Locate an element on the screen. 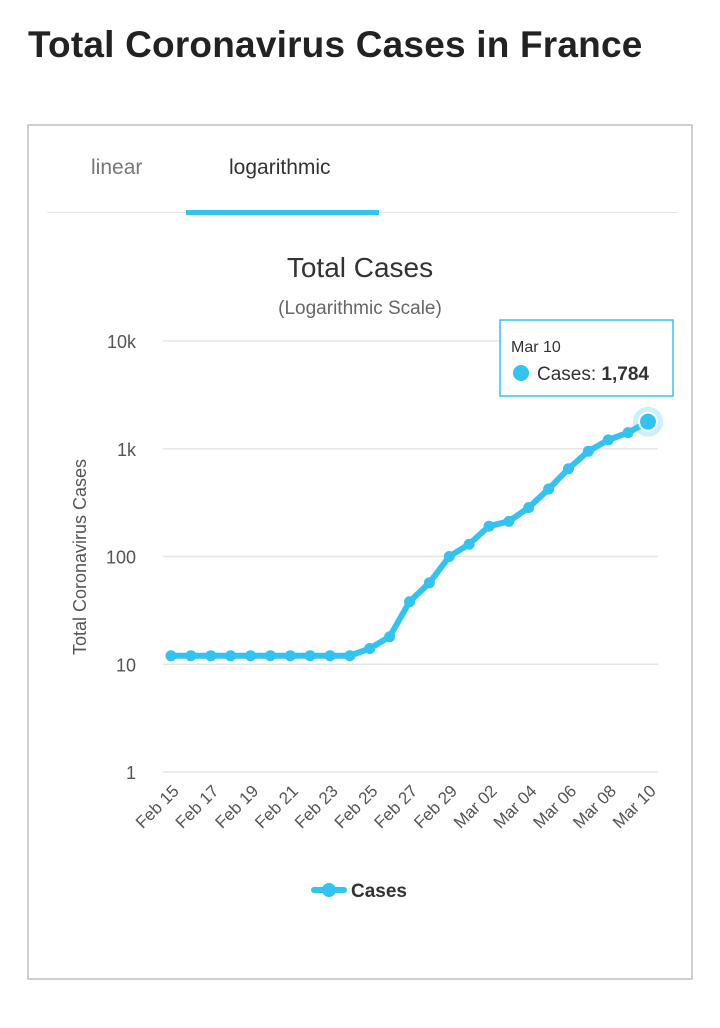  tooltip-box is located at coordinates (586, 358).